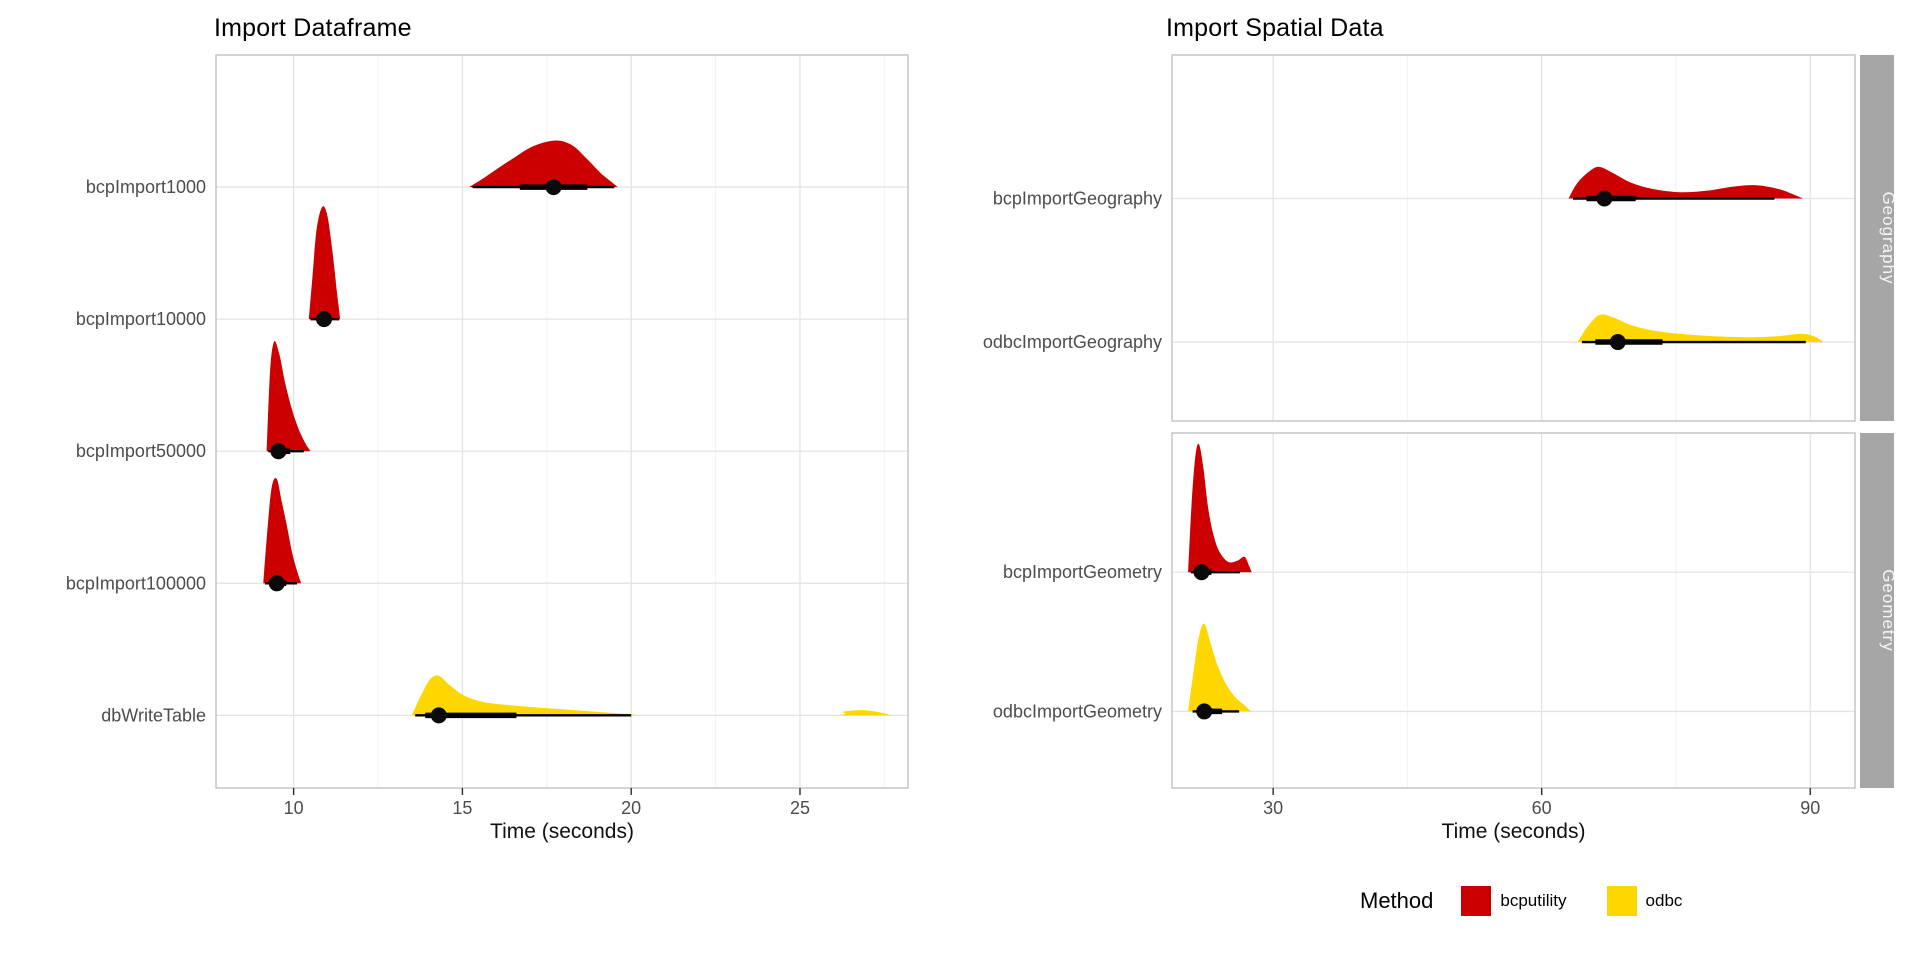 The width and height of the screenshot is (1920, 960). Describe the element at coordinates (276, 583) in the screenshot. I see `median-point-bcpImport100000` at that location.